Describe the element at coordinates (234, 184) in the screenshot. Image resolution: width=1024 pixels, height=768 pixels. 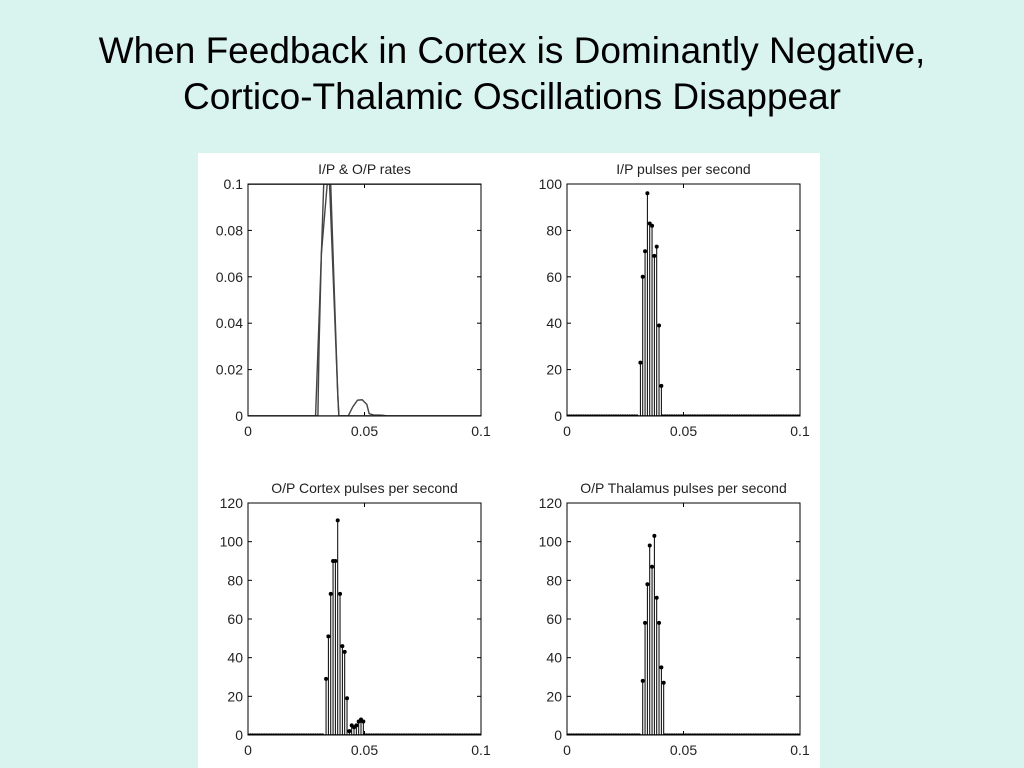
I see `y-tick-label: 0.1` at that location.